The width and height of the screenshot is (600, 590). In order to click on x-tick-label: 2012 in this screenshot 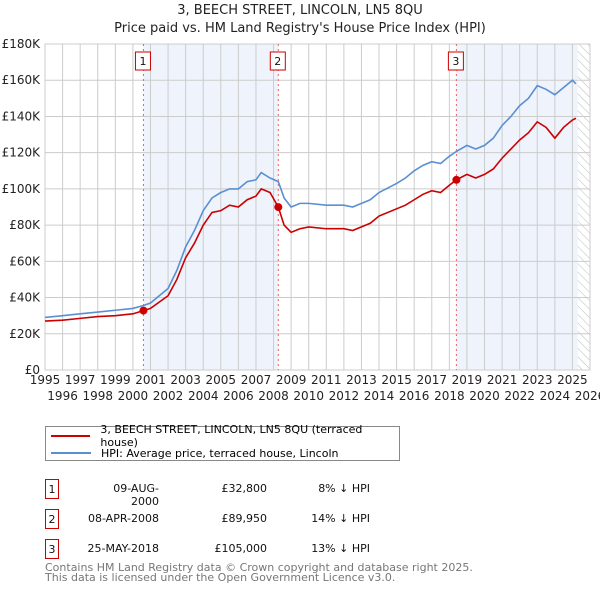, I will do `click(344, 396)`.